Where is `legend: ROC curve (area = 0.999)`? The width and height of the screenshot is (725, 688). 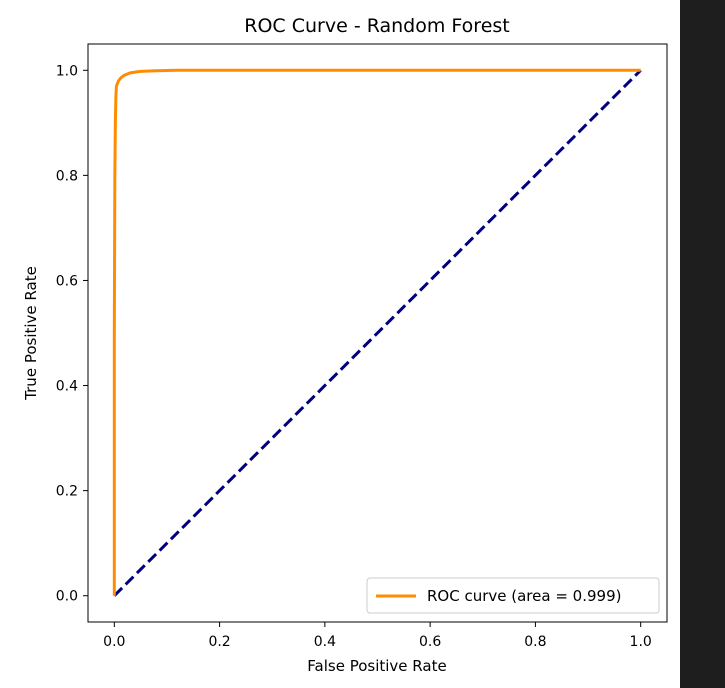 legend: ROC curve (area = 0.999) is located at coordinates (513, 595).